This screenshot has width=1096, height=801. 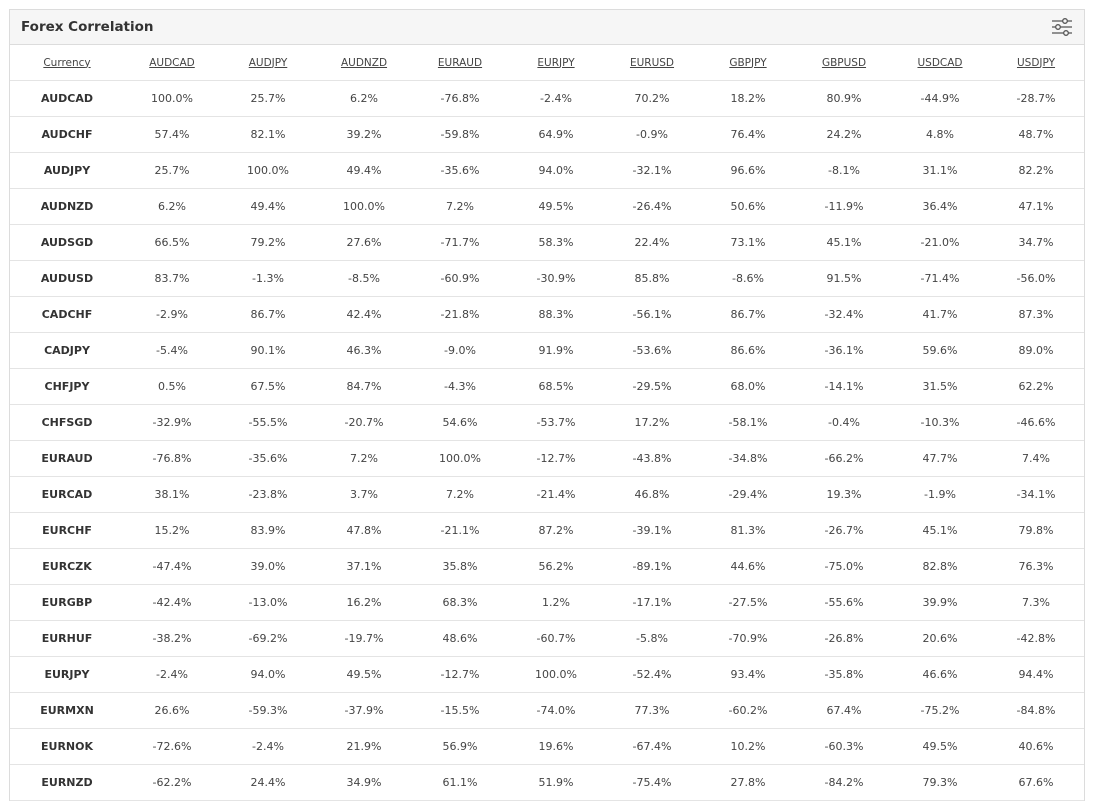 What do you see at coordinates (364, 242) in the screenshot?
I see `correlation-cell: 27.6%` at bounding box center [364, 242].